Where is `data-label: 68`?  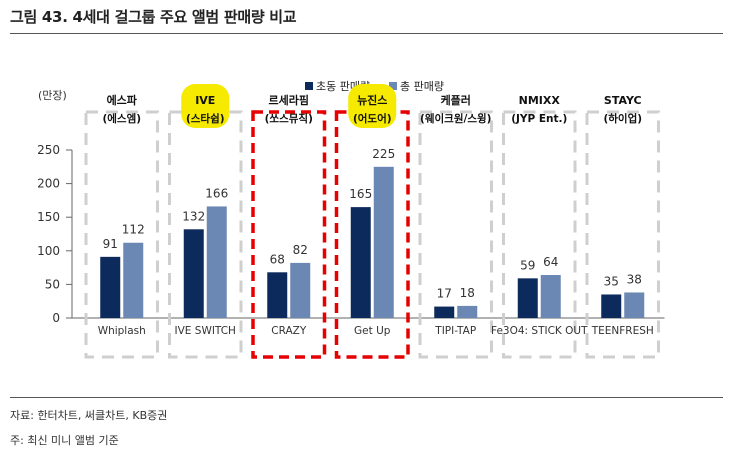 data-label: 68 is located at coordinates (277, 259).